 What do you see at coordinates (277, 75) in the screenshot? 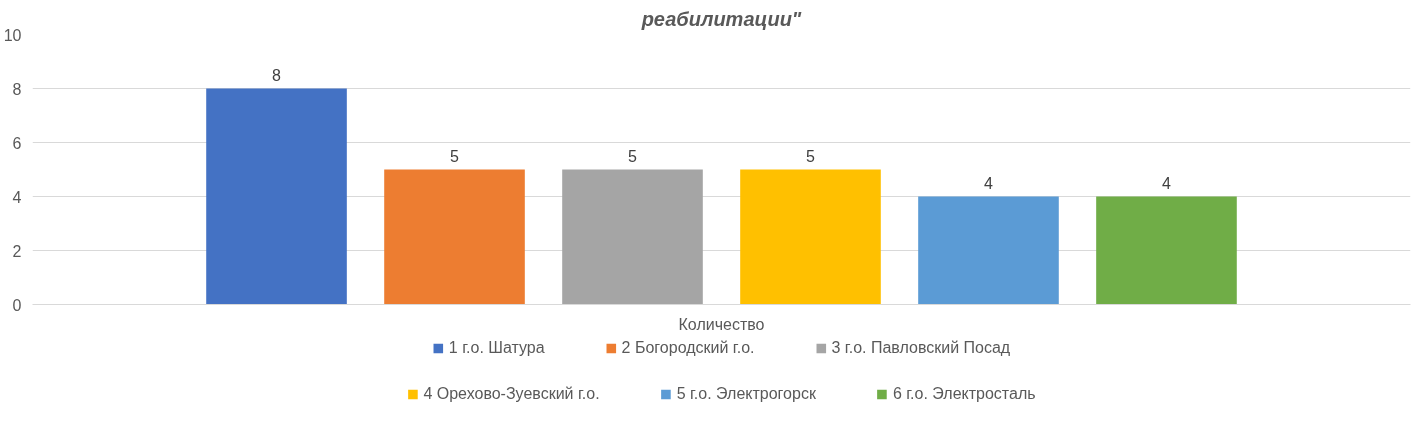
I see `data-label: 8` at bounding box center [277, 75].